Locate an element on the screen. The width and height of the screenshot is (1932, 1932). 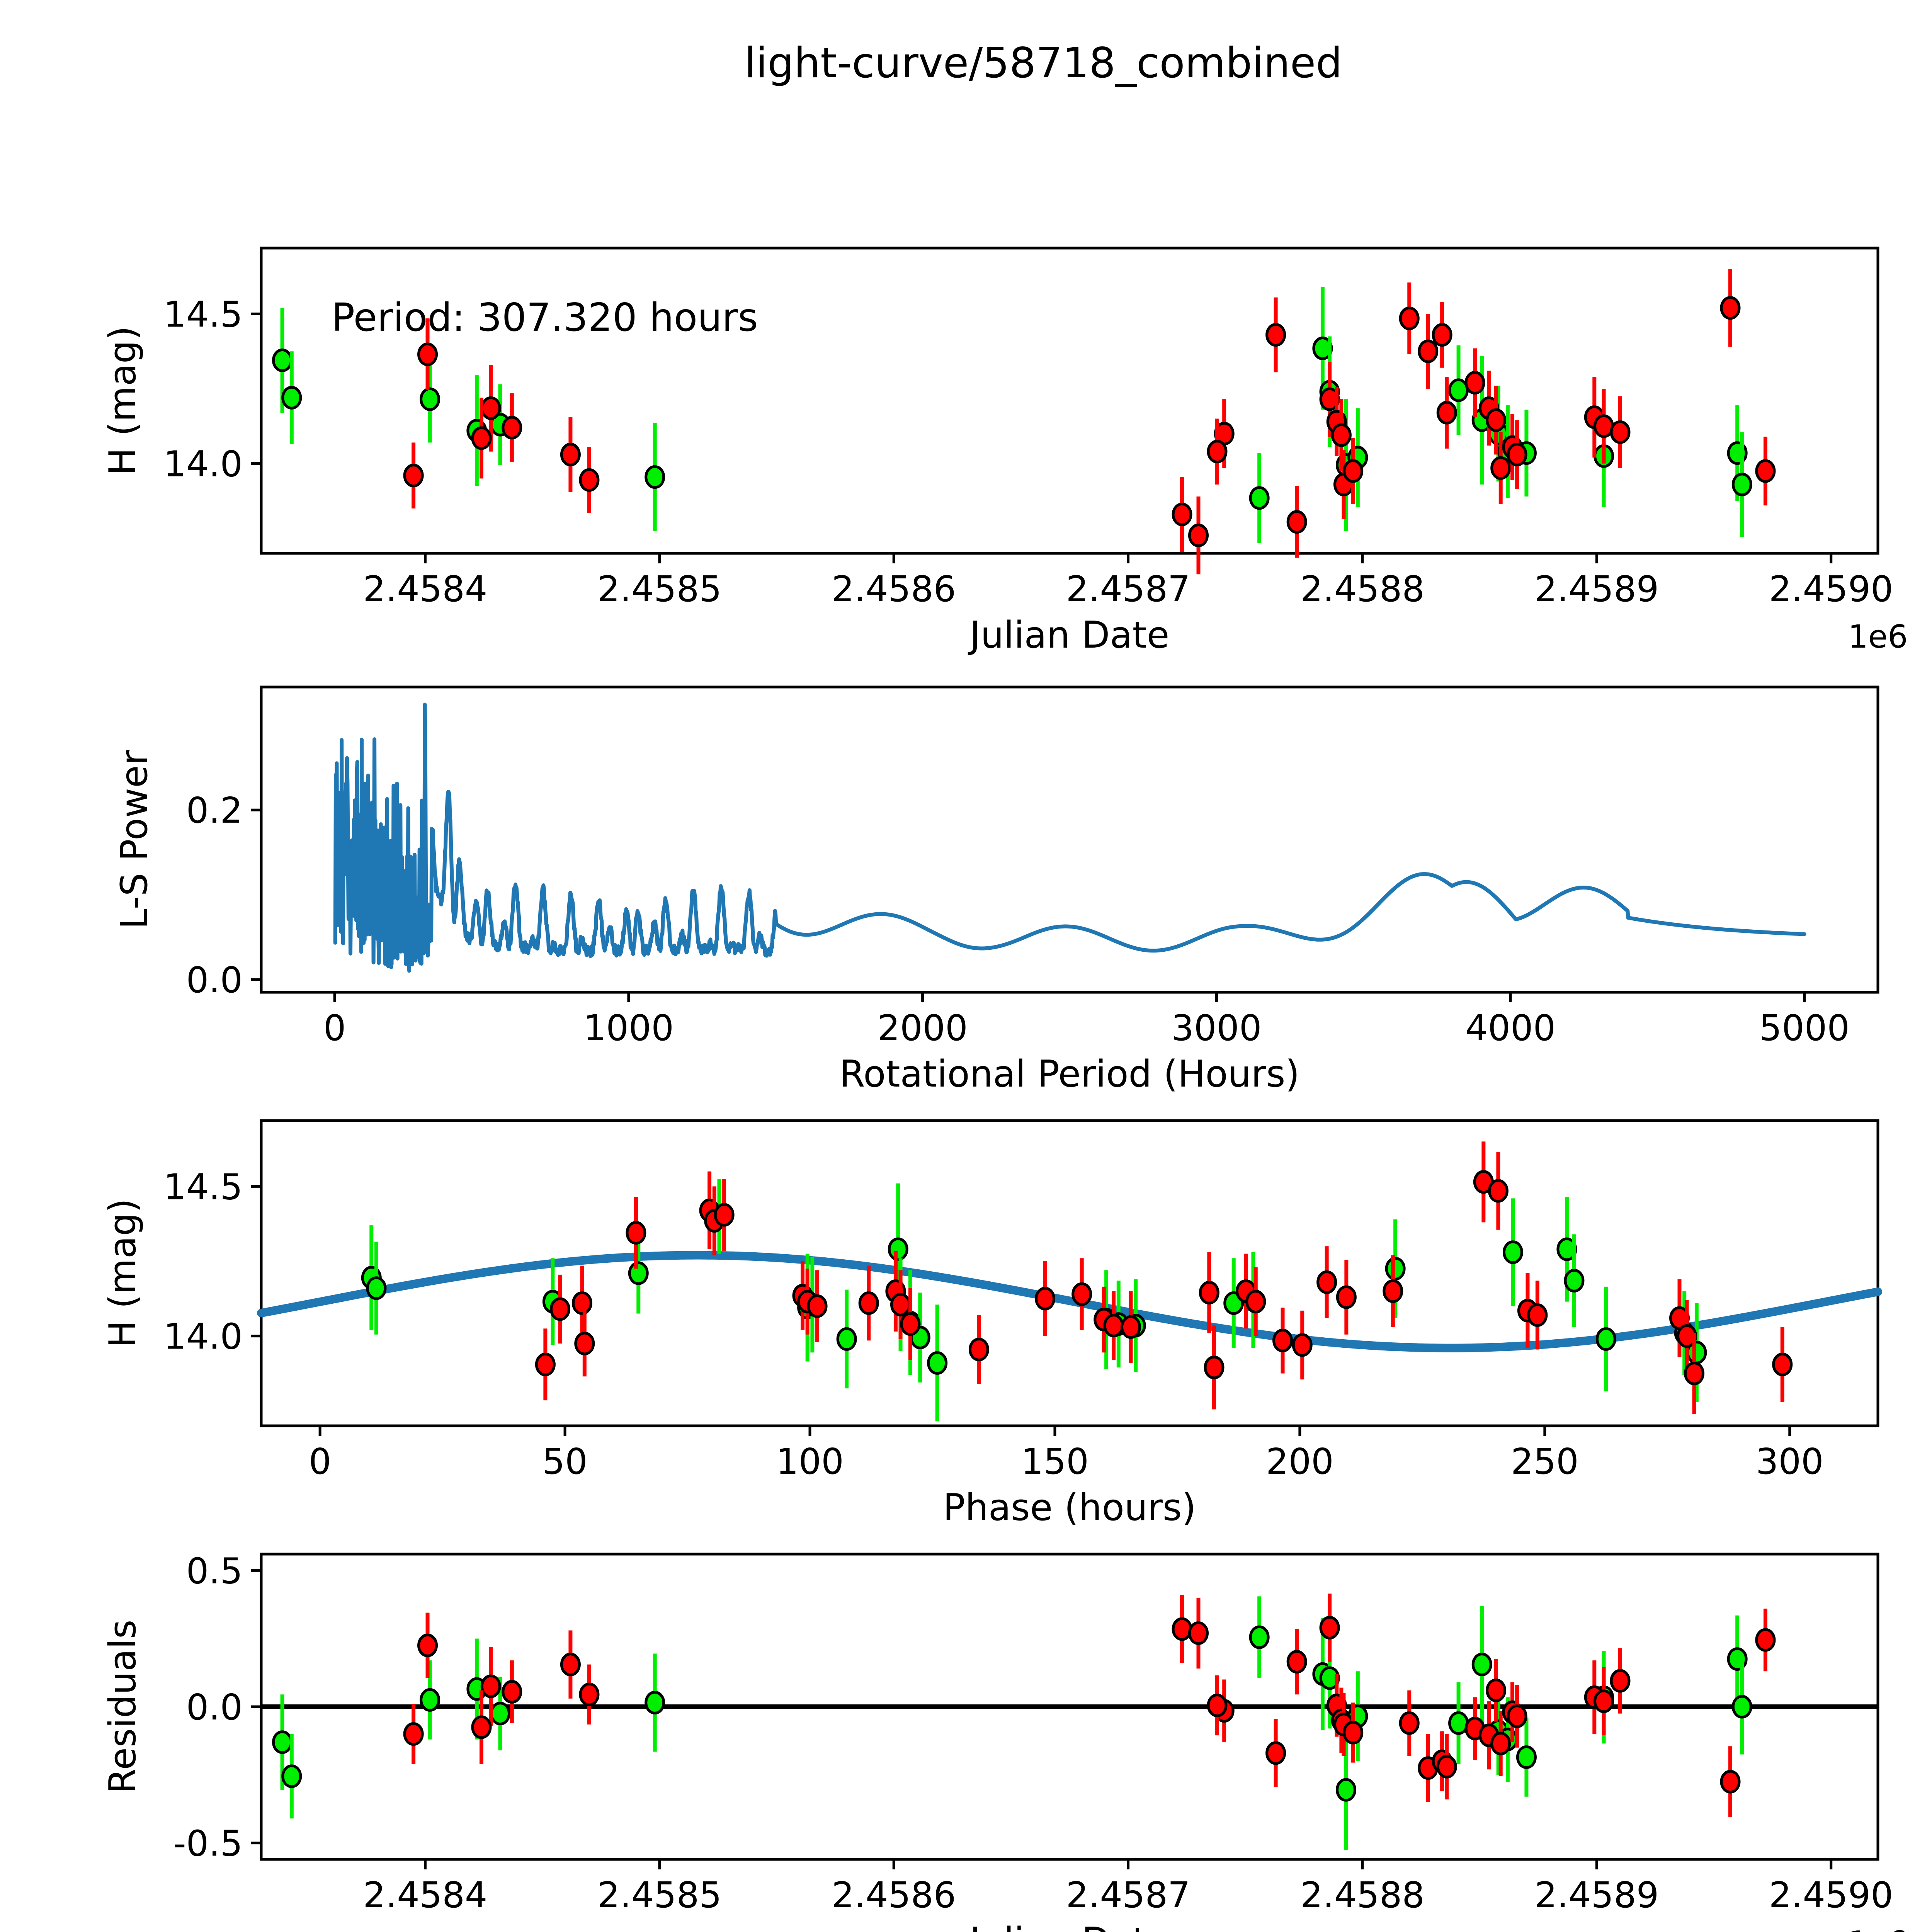
periodogram-xtick-label: 2000 is located at coordinates (923, 1028).